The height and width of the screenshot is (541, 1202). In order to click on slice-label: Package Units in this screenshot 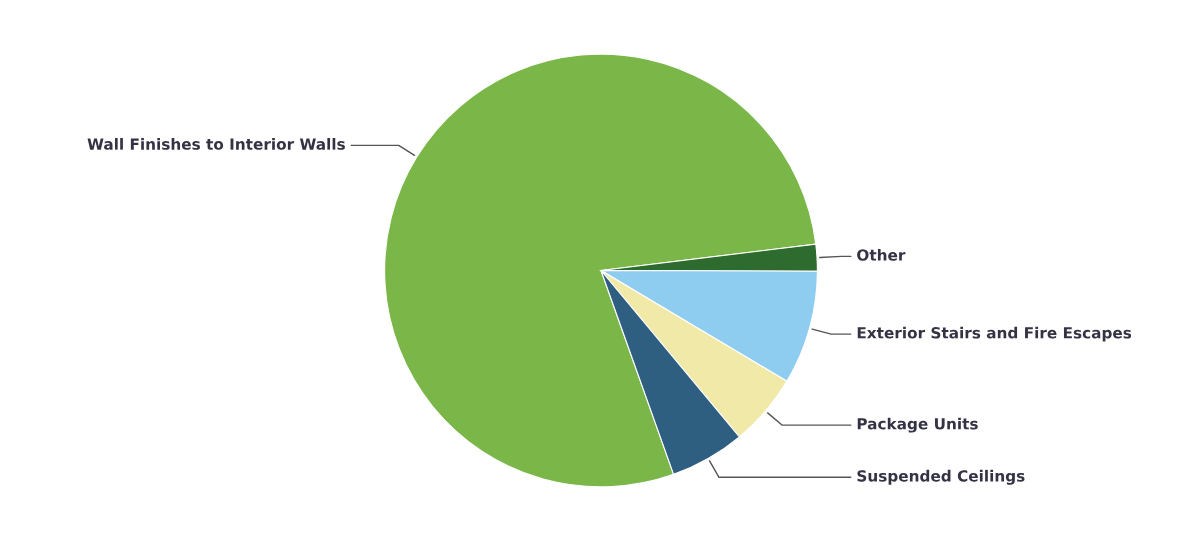, I will do `click(917, 425)`.